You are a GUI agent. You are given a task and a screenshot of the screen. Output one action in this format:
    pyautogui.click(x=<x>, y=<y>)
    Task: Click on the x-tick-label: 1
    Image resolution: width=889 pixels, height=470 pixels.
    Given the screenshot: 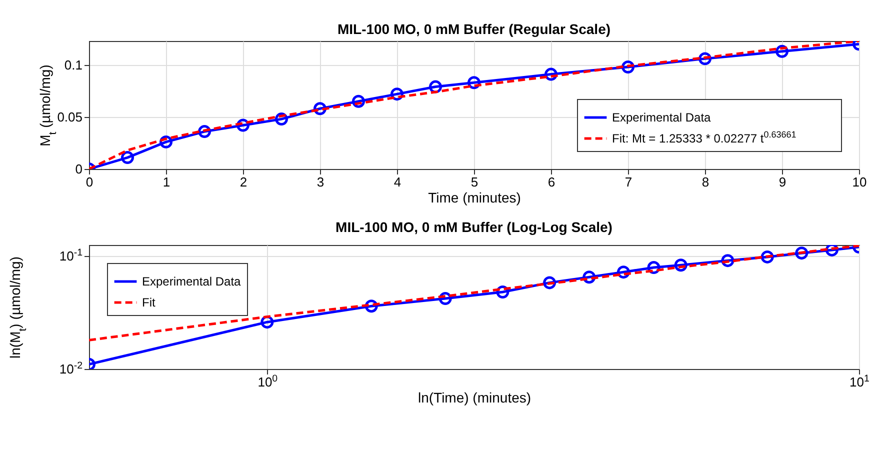 What is the action you would take?
    pyautogui.click(x=166, y=182)
    